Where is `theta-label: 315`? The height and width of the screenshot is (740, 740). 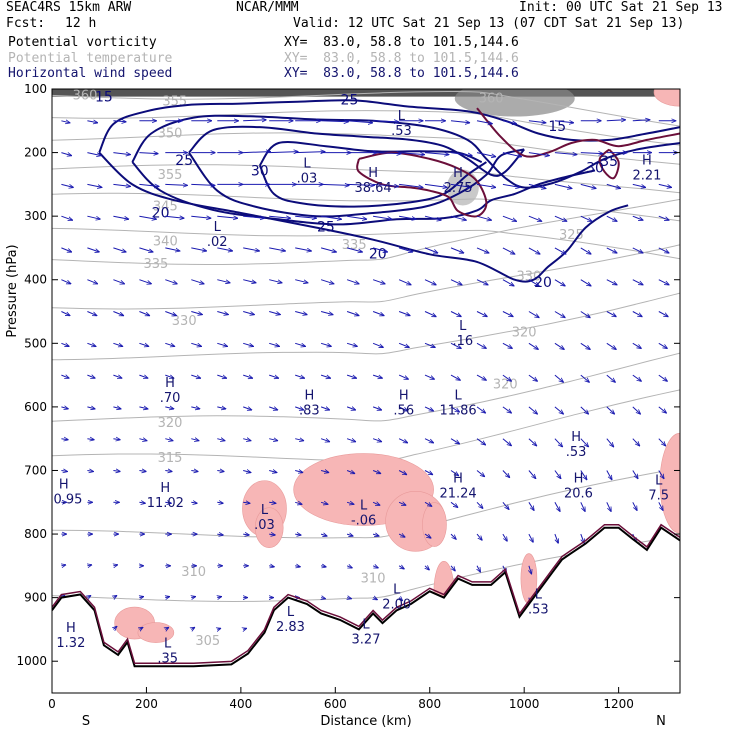
theta-label: 315 is located at coordinates (170, 458).